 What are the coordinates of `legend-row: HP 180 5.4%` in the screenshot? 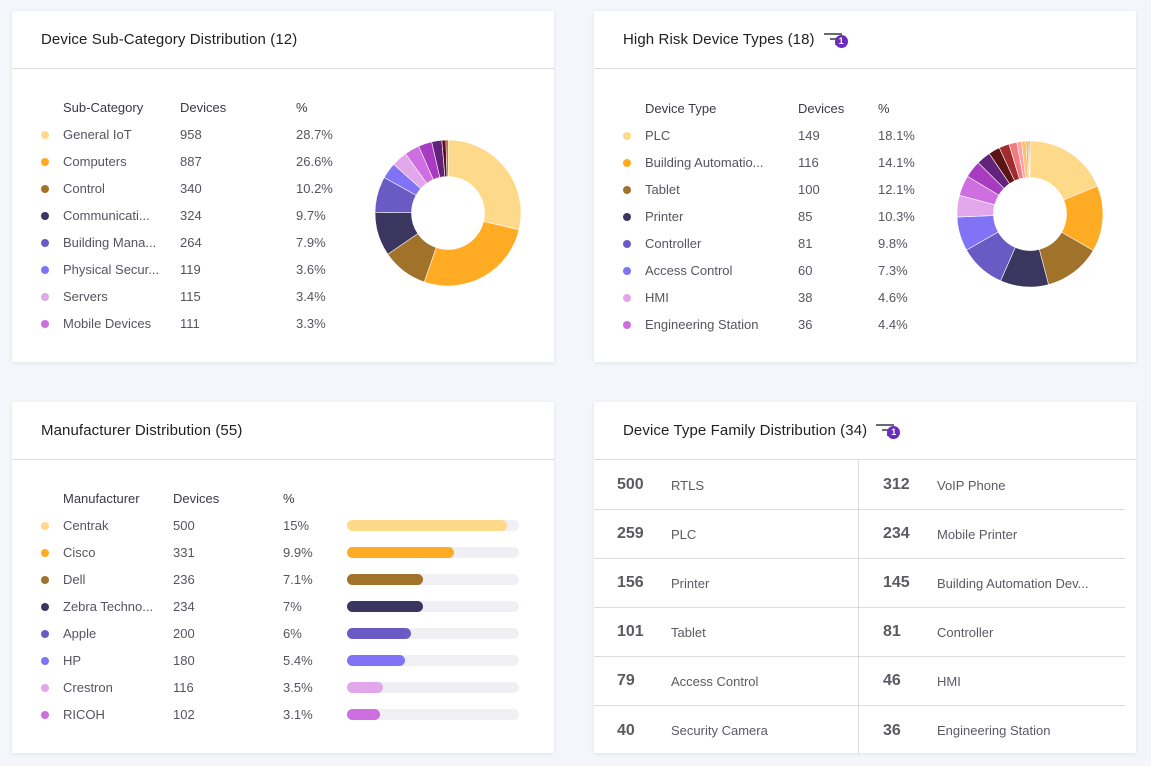 It's located at (265, 660).